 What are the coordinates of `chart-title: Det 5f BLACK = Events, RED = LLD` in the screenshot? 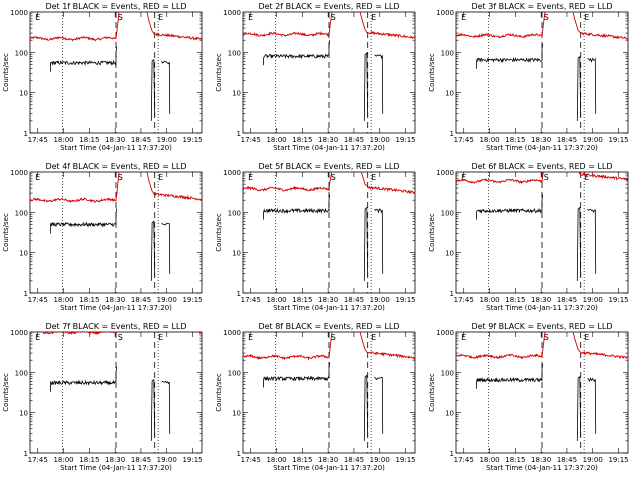 It's located at (328, 166).